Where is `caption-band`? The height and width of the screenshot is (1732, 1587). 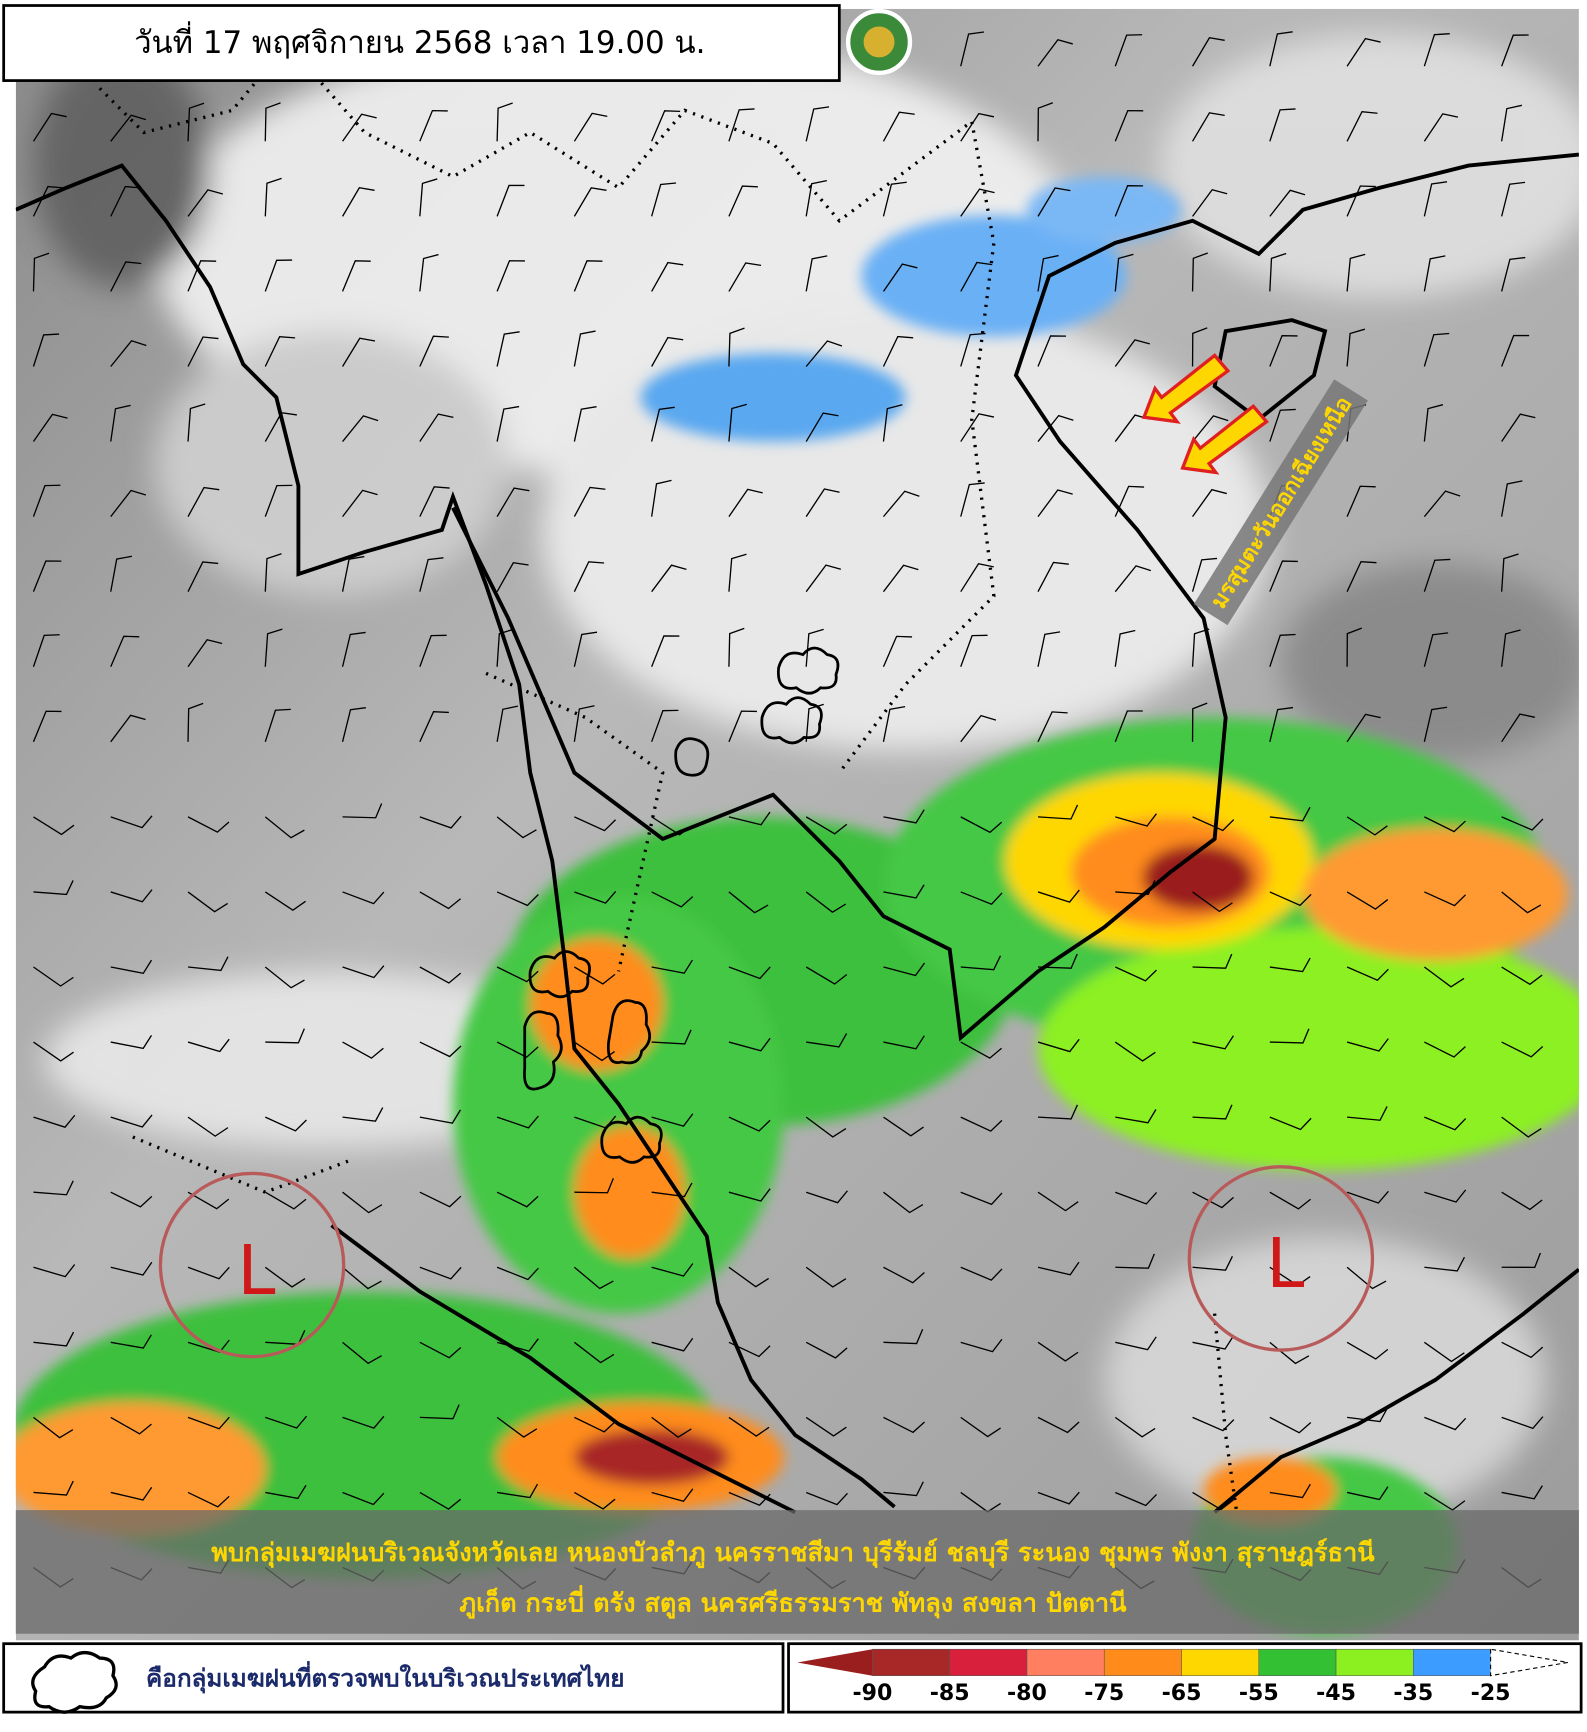 caption-band is located at coordinates (797, 1572).